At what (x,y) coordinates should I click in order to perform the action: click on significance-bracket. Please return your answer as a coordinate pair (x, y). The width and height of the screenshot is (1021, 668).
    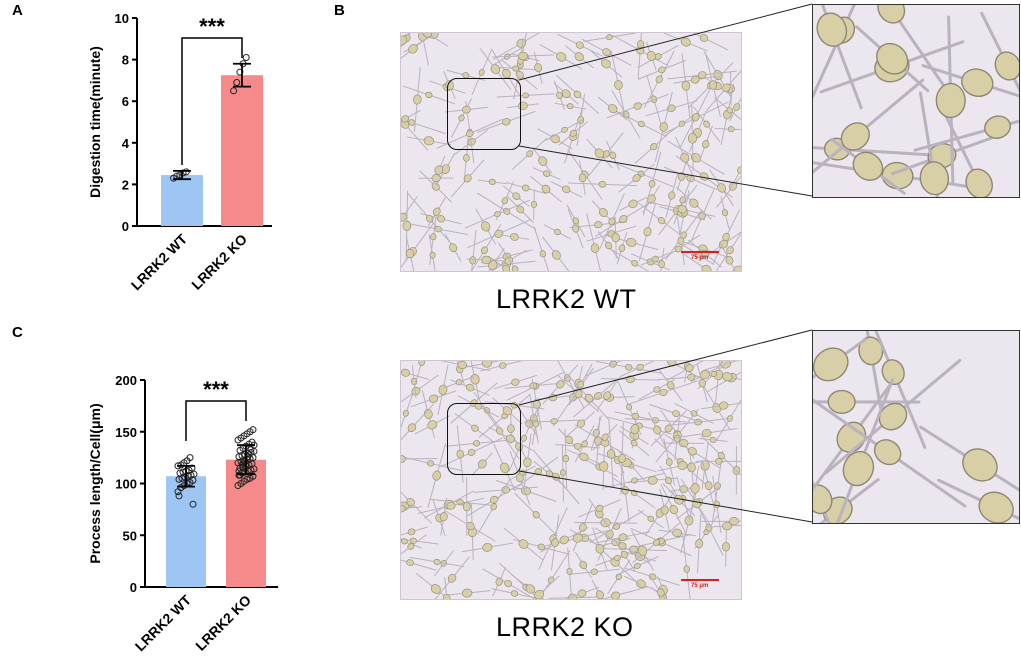
    Looking at the image, I should click on (216, 420).